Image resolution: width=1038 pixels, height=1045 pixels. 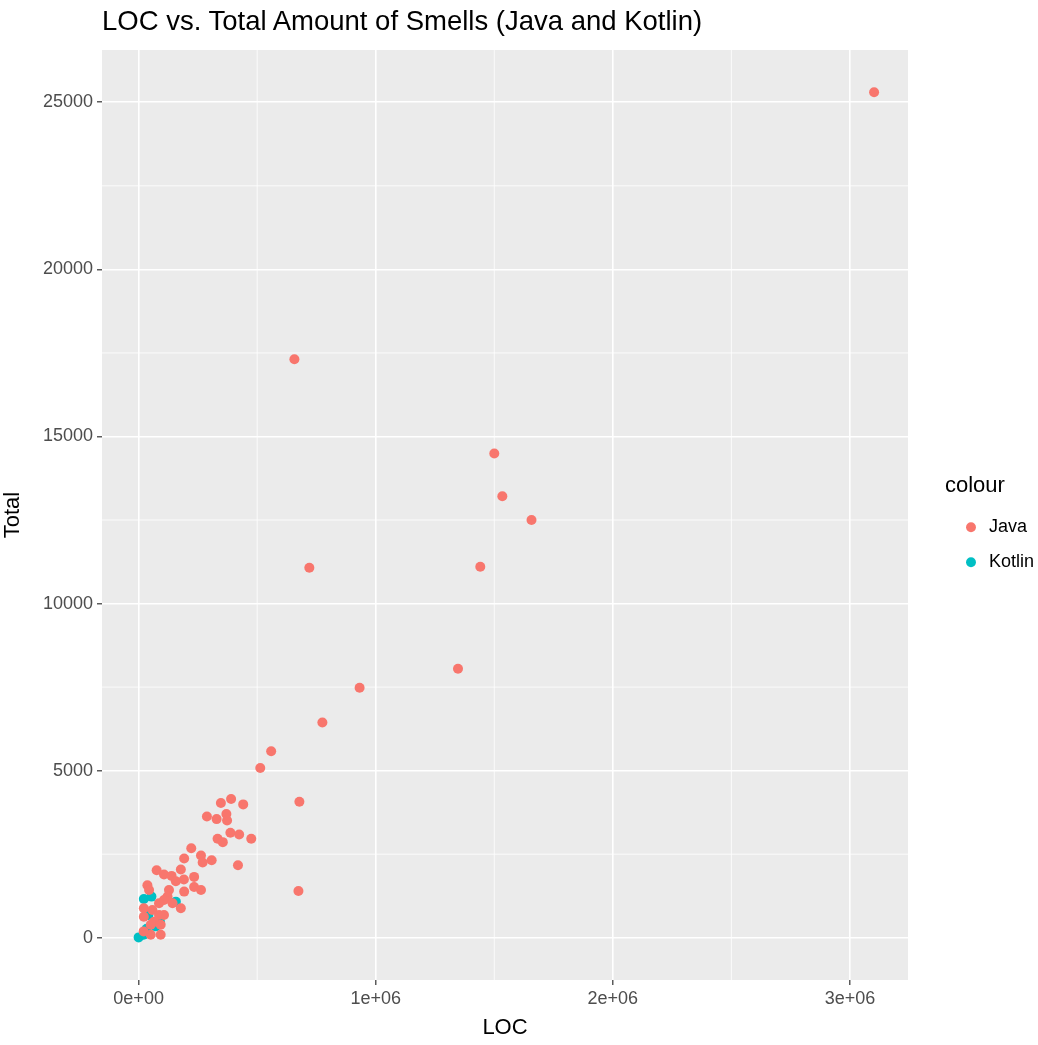 What do you see at coordinates (402, 21) in the screenshot?
I see `chart-title: LOC vs. Total Amount of Smells (Java and Kotlin)` at bounding box center [402, 21].